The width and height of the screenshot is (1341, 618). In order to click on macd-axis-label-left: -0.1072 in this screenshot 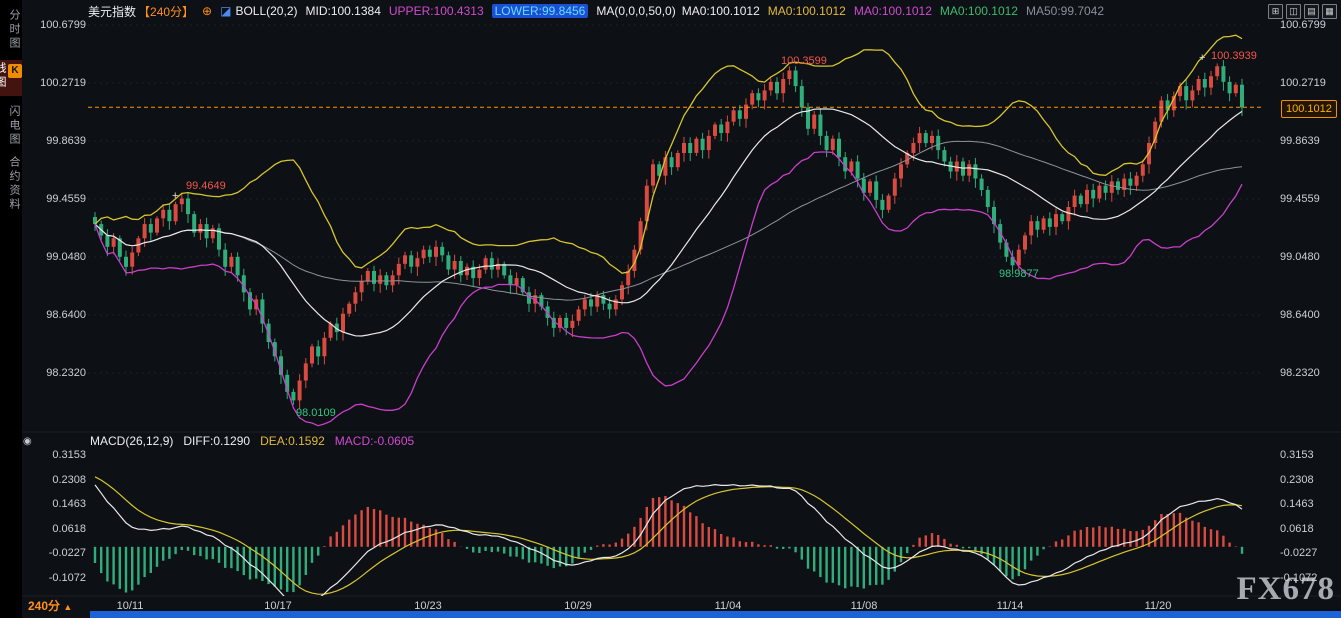, I will do `click(67, 578)`.